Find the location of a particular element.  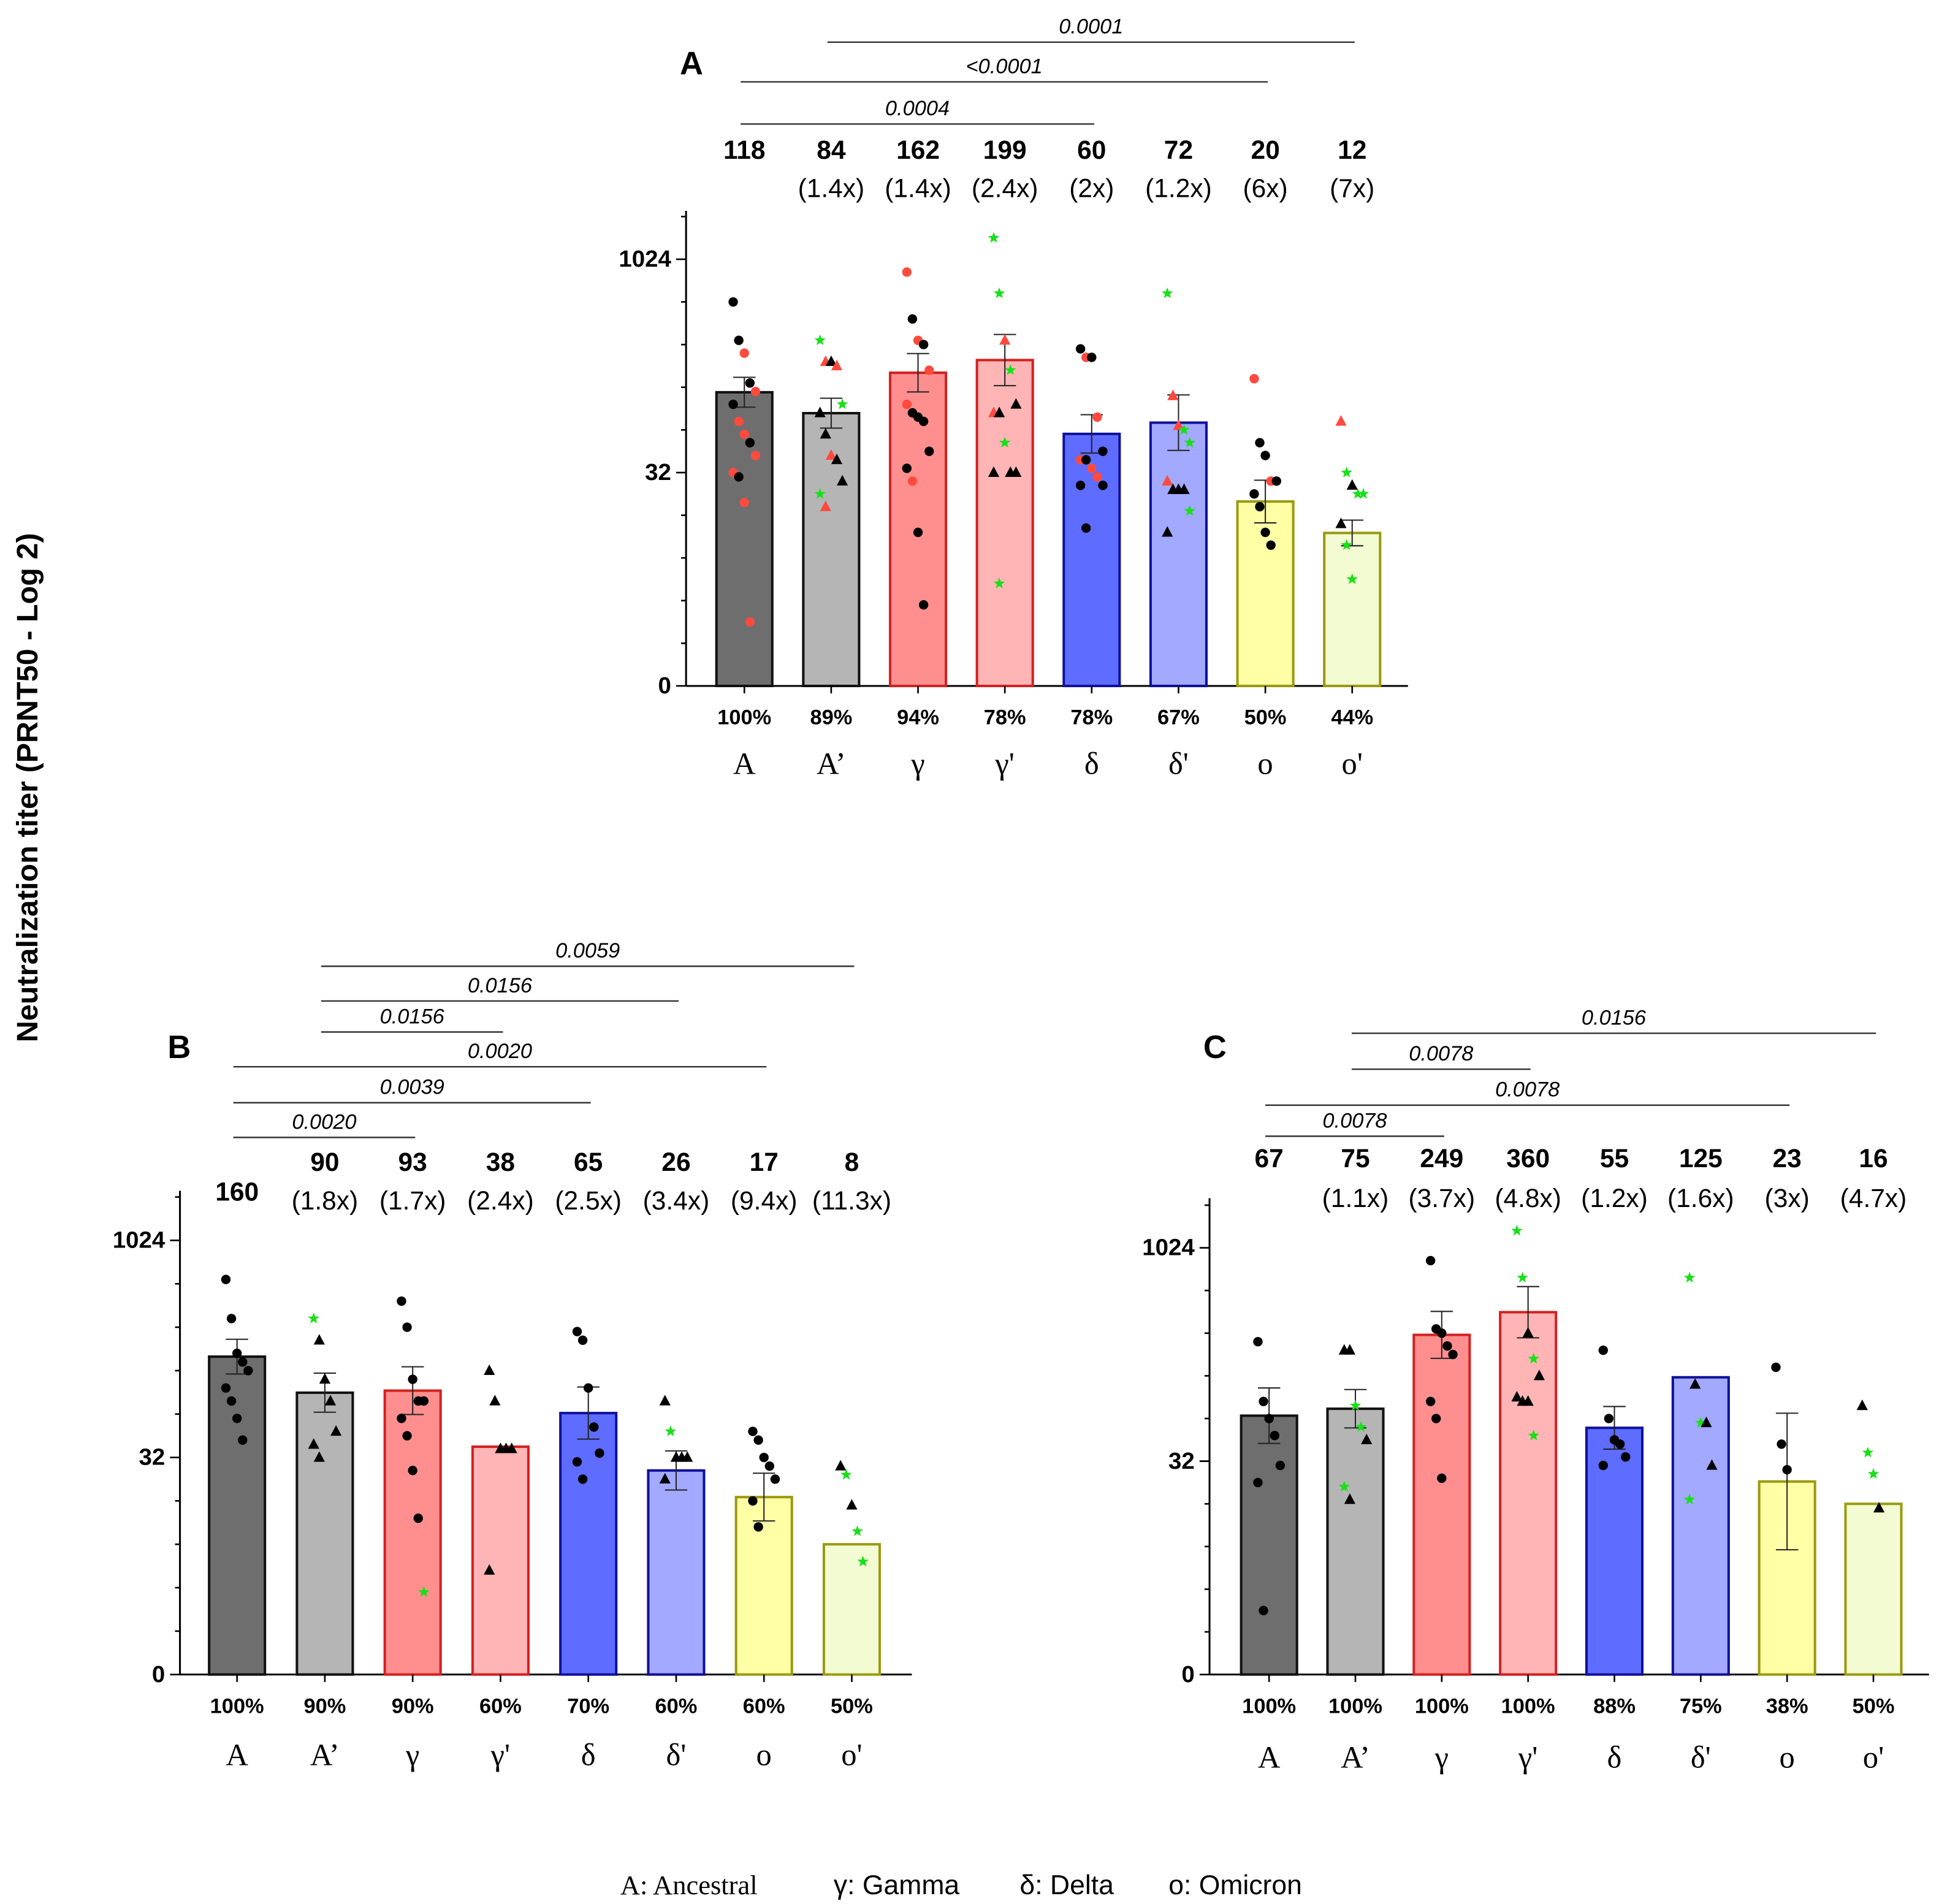

legend-delta: δ: Delta is located at coordinates (1066, 1885).